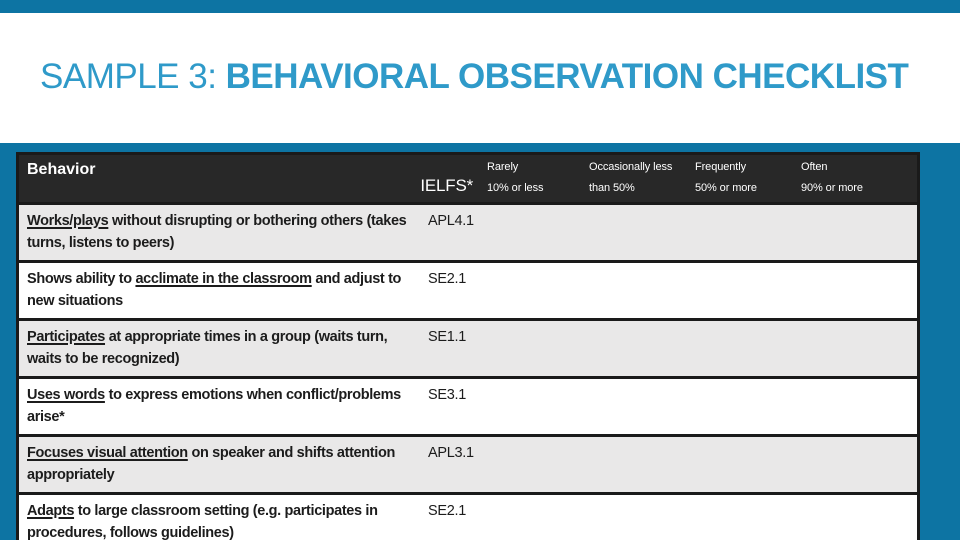 This screenshot has width=960, height=540. Describe the element at coordinates (447, 337) in the screenshot. I see `ielfs-code-cell: SE1.1` at that location.